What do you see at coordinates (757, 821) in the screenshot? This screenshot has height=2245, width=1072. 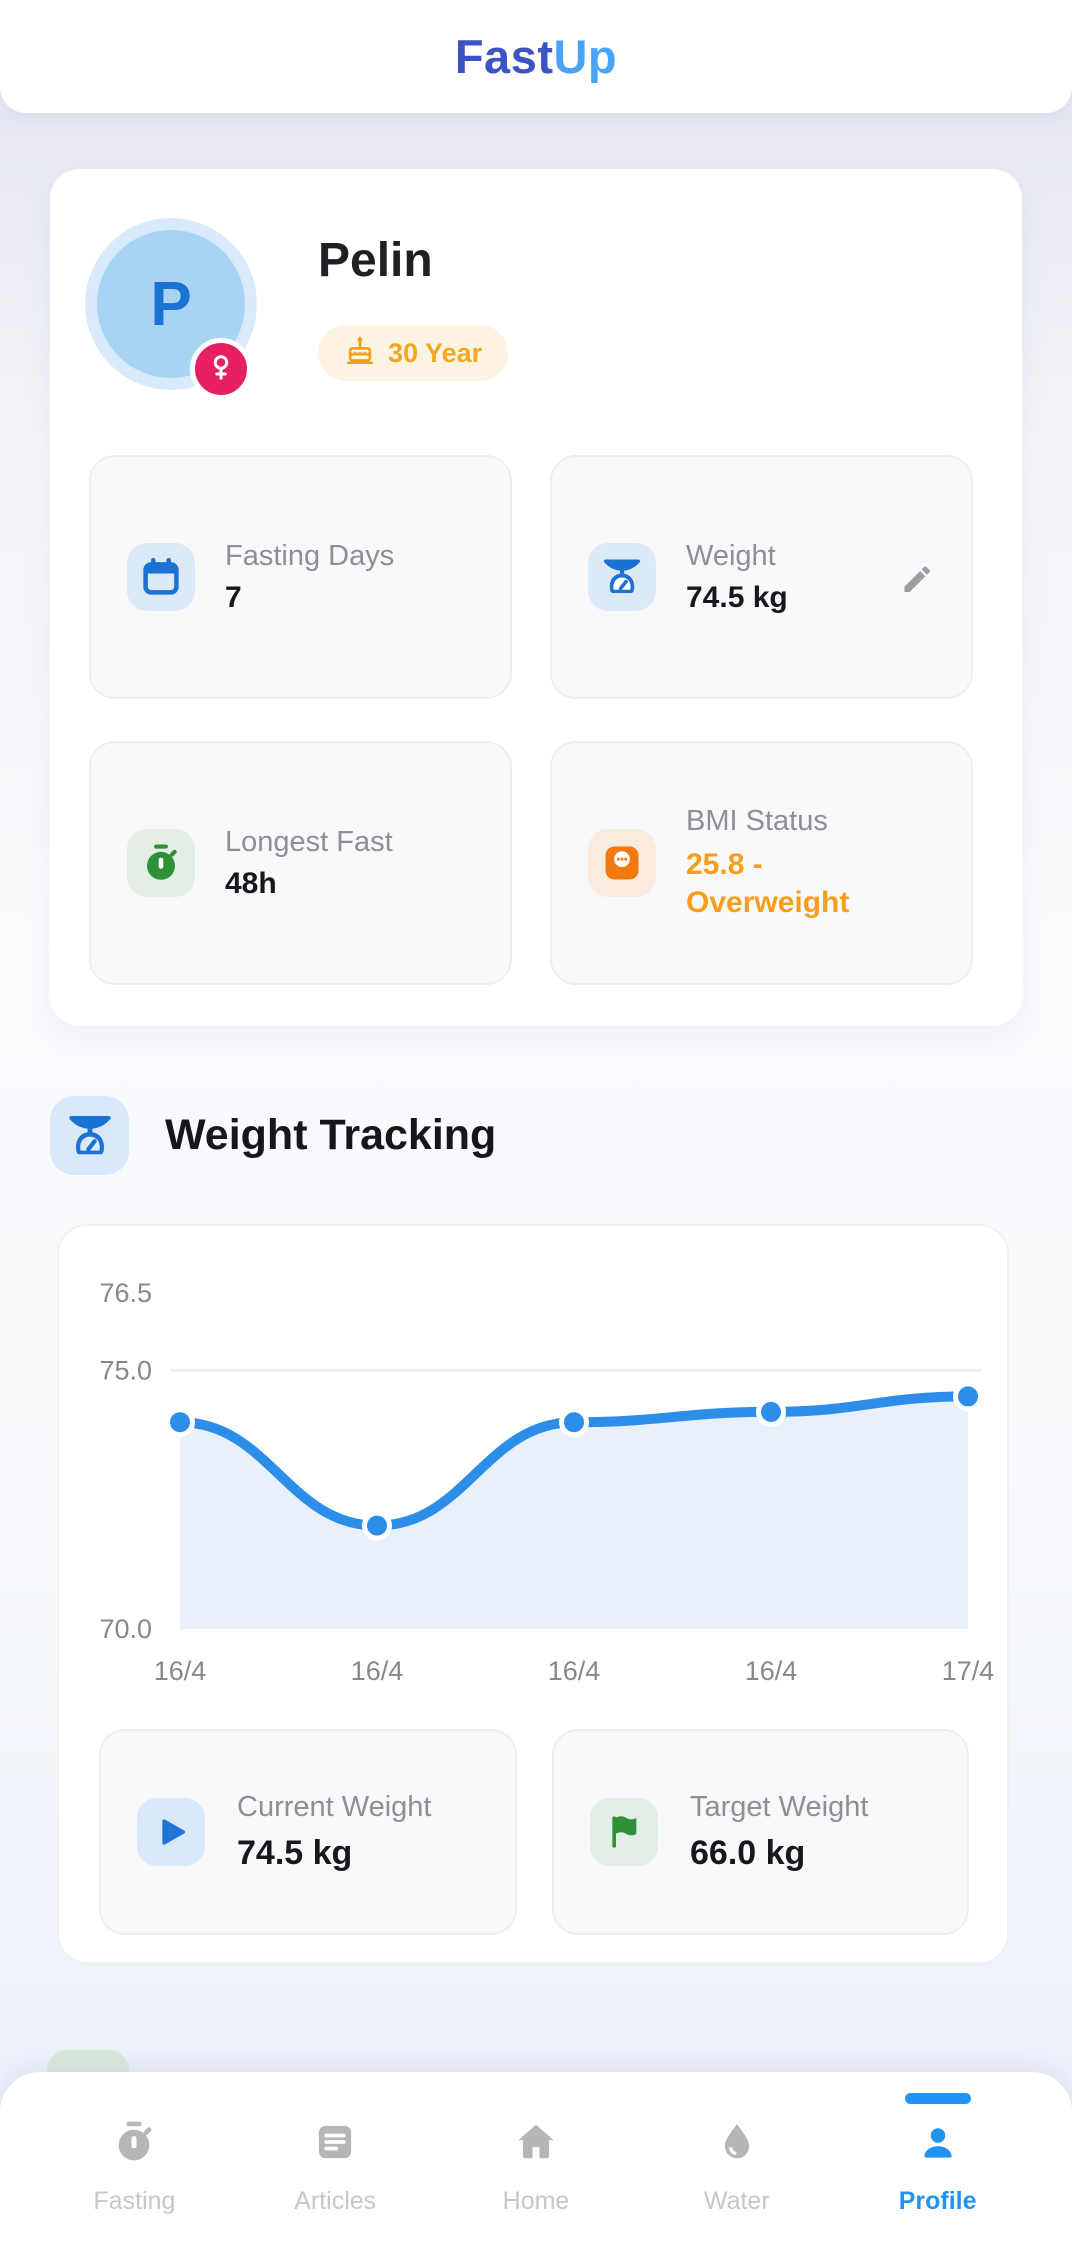 I see `stat-label: BMI Status` at bounding box center [757, 821].